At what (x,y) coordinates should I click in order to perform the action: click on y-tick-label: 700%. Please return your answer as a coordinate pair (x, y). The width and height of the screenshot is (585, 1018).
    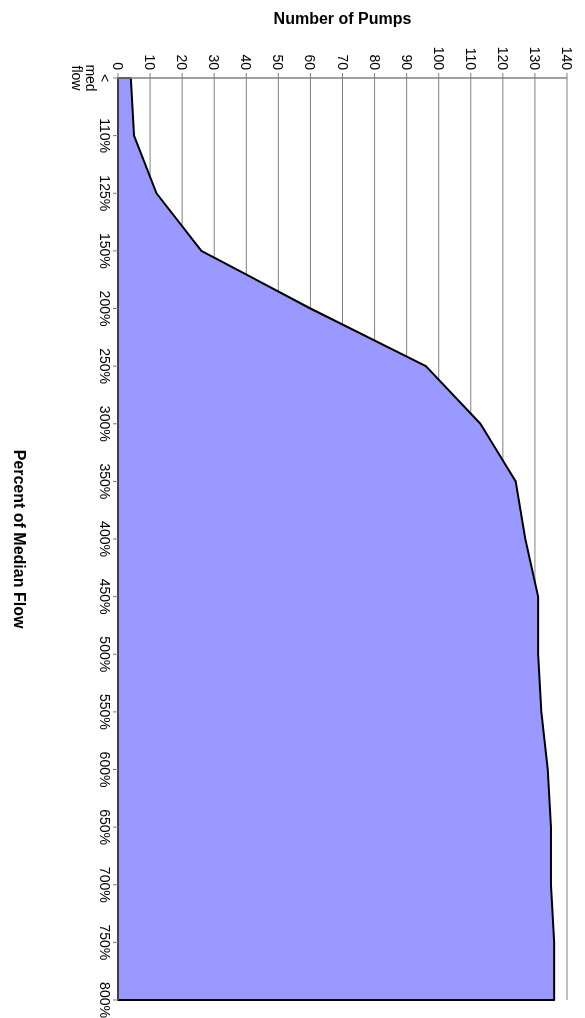
    Looking at the image, I should click on (105, 884).